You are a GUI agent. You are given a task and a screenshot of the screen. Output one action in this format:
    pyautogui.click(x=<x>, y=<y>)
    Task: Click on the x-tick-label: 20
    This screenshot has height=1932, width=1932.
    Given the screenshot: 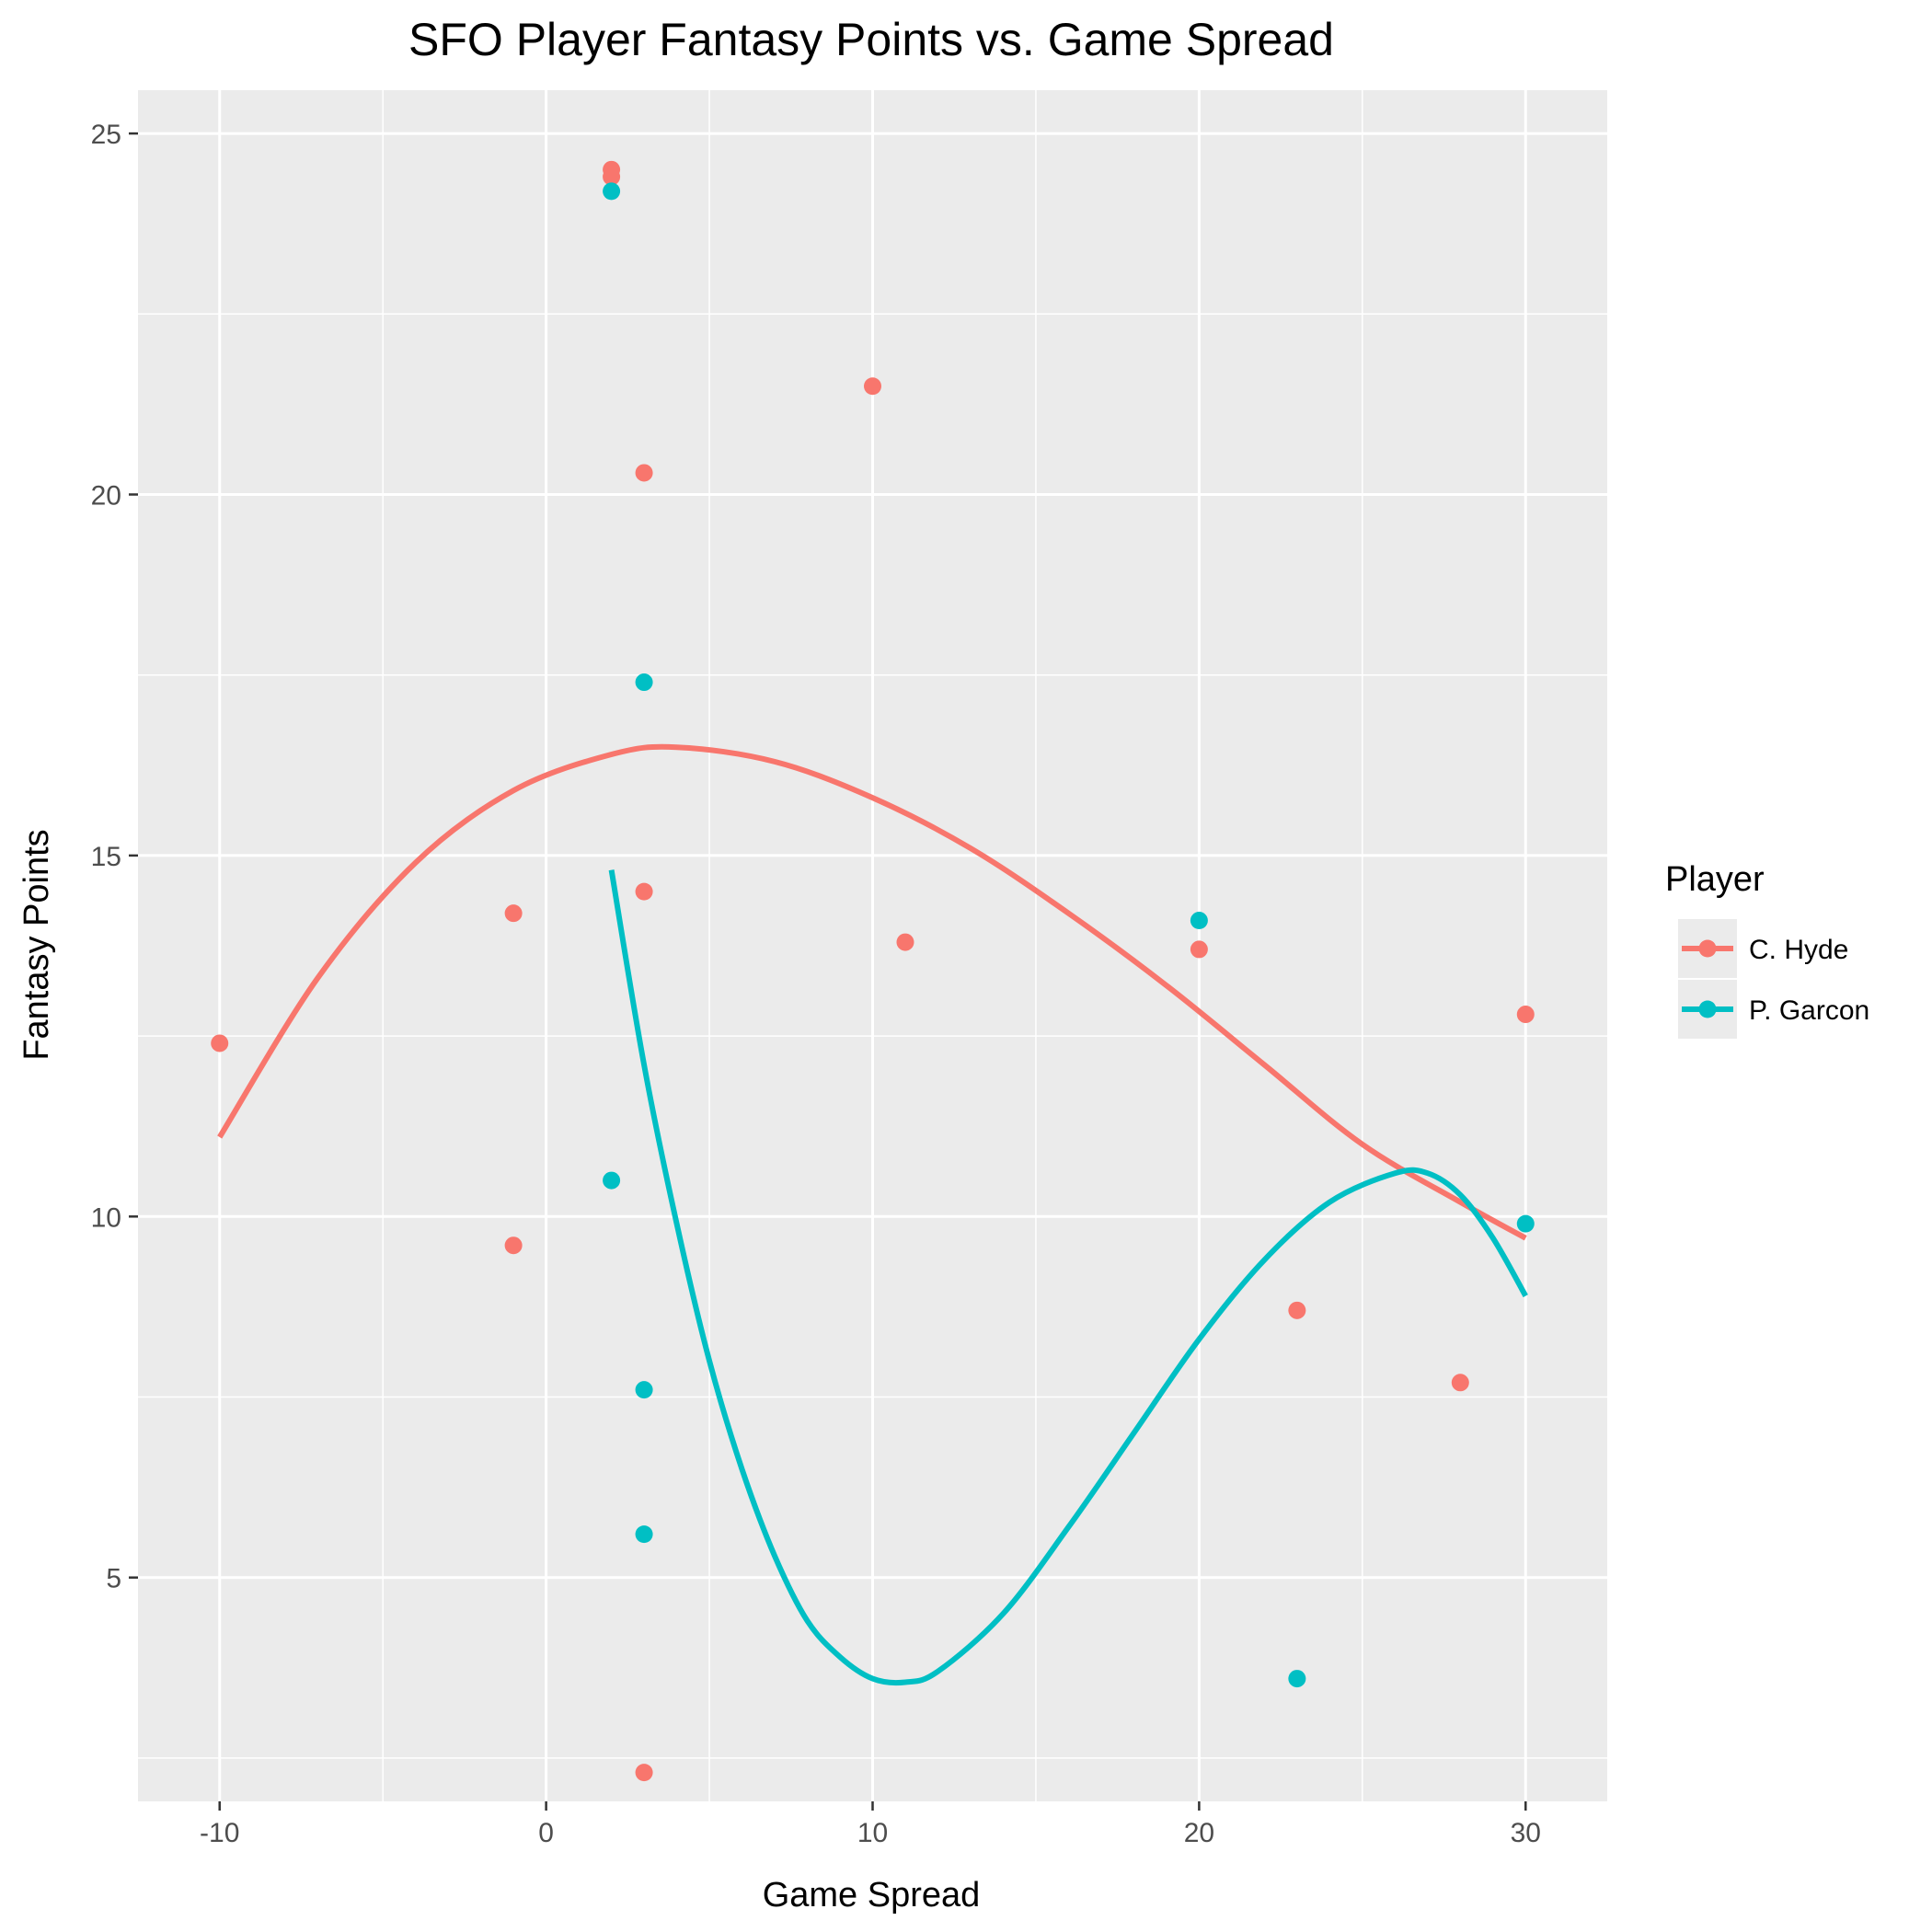 What is the action you would take?
    pyautogui.click(x=1199, y=1833)
    